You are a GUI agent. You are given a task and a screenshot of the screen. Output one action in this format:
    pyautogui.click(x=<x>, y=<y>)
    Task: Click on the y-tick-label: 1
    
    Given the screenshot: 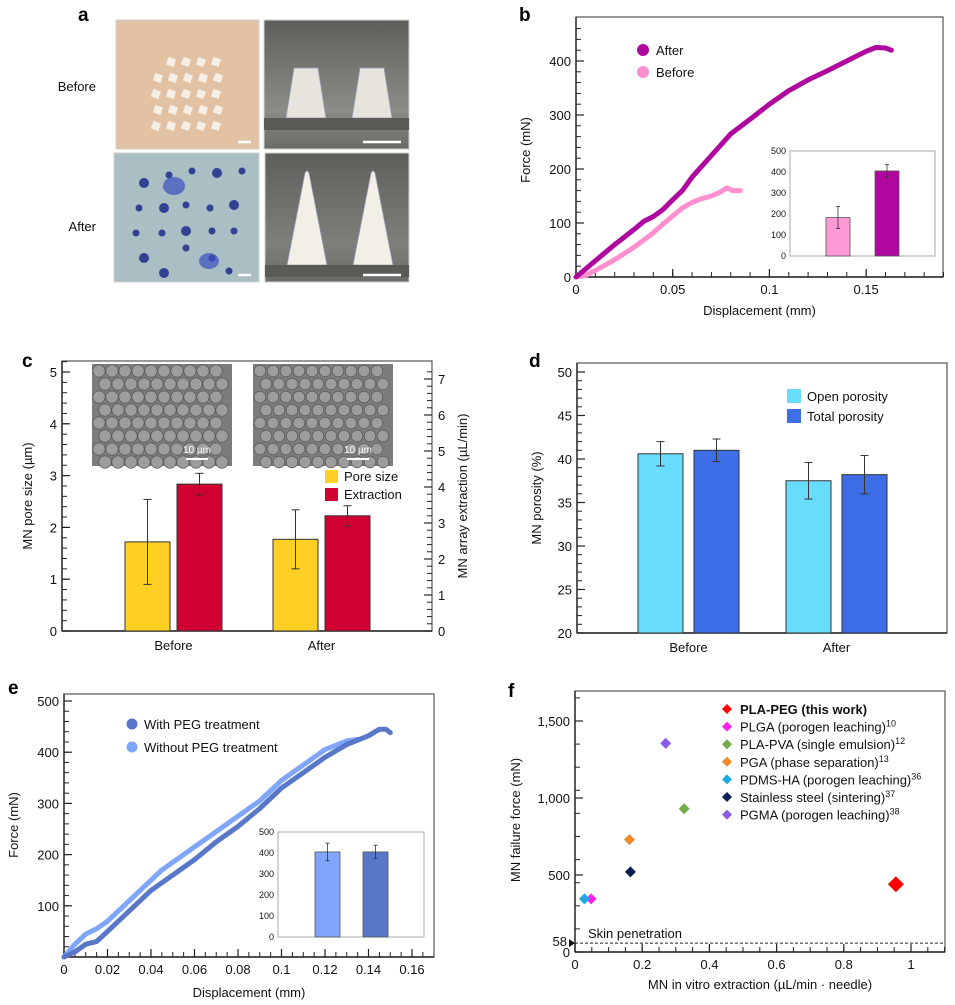 What is the action you would take?
    pyautogui.click(x=441, y=595)
    